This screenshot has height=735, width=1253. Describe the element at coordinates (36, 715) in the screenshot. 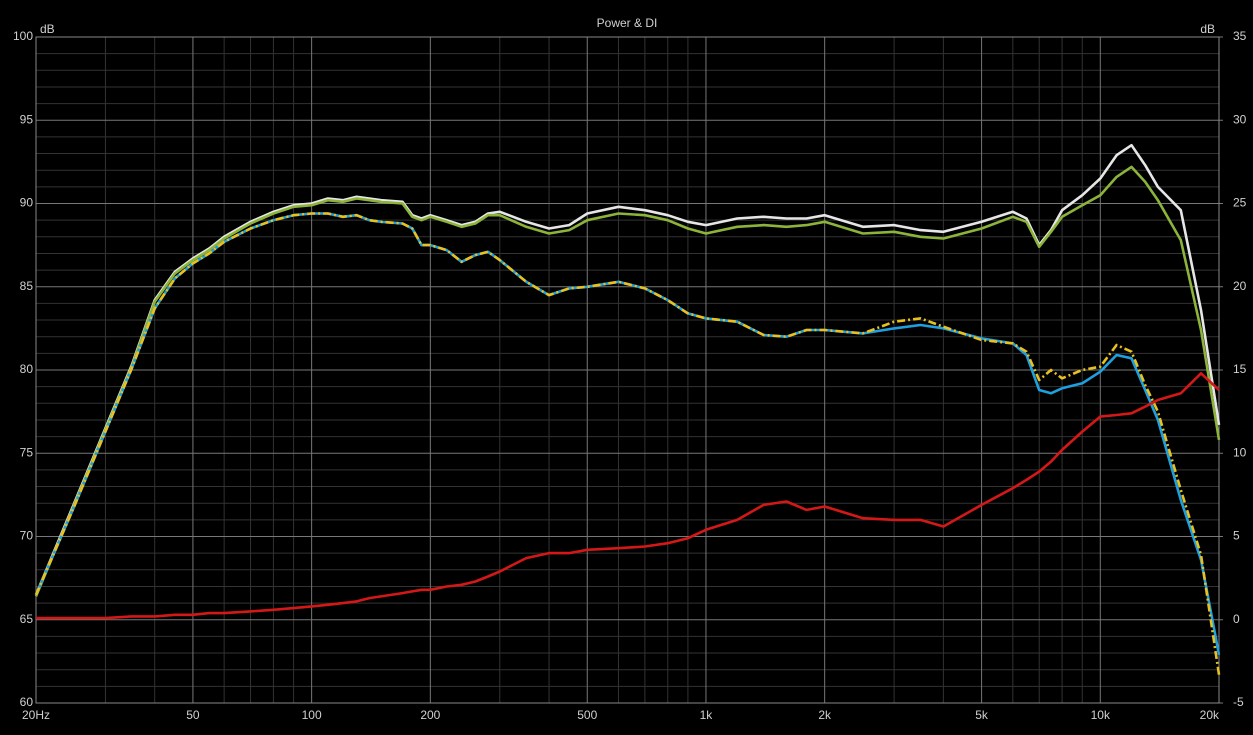

I see `x-tick-label: 20Hz` at that location.